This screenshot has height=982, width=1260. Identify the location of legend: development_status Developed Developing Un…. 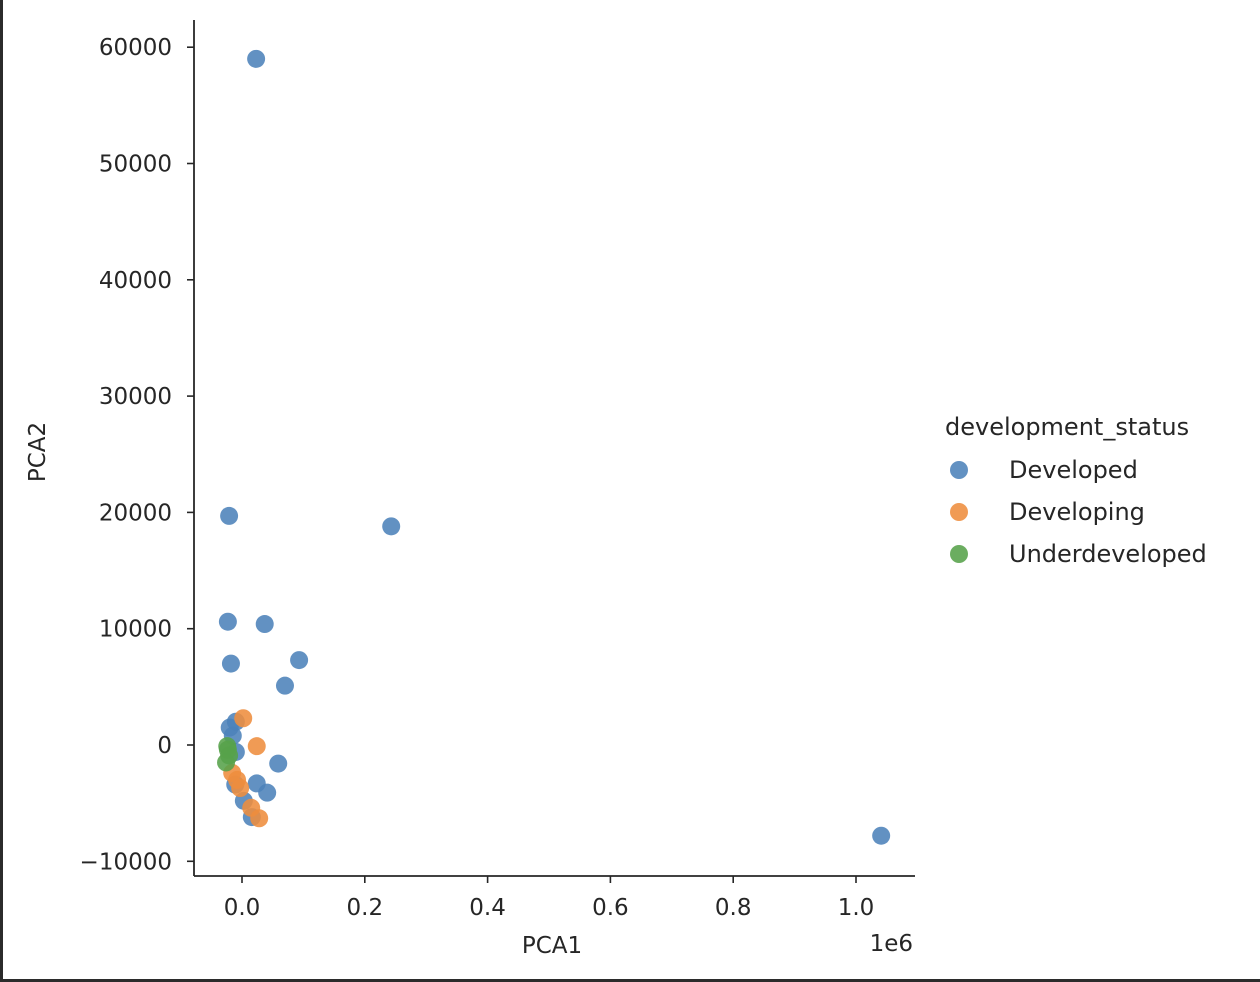
(1076, 490).